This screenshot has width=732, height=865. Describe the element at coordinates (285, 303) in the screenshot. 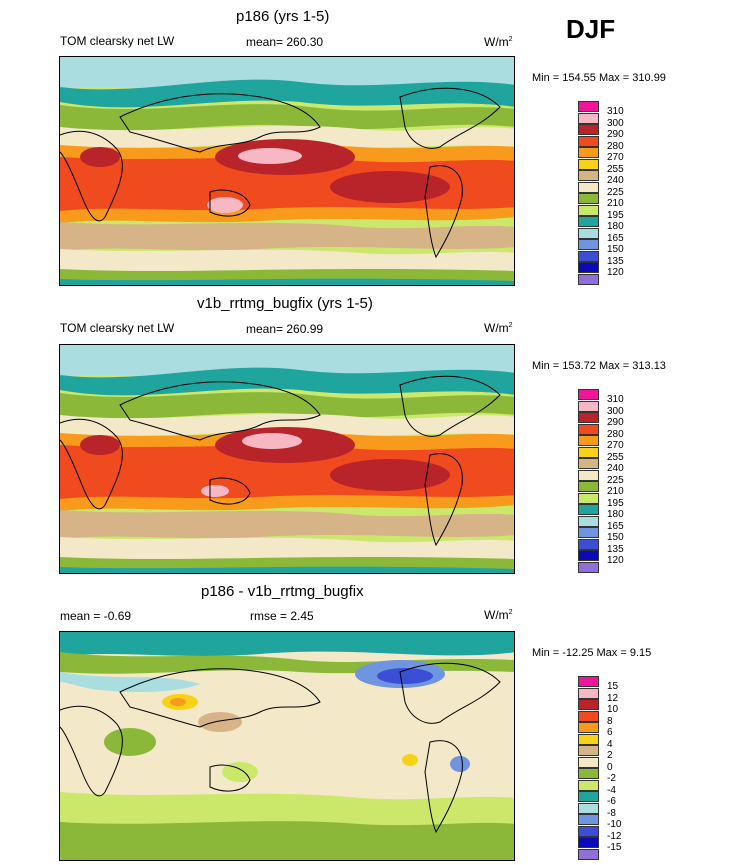

I see `panel-2-title: v1b_rrtmg_bugfix (yrs 1-5)` at that location.